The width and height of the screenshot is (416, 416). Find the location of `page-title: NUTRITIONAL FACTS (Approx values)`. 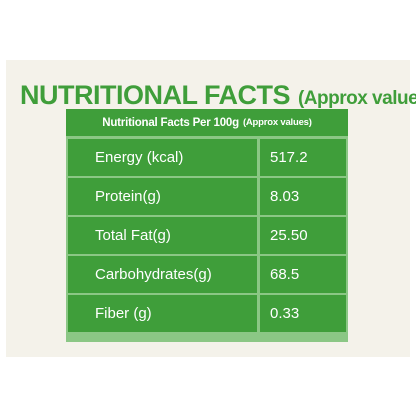

page-title: NUTRITIONAL FACTS (Approx values) is located at coordinates (218, 95).